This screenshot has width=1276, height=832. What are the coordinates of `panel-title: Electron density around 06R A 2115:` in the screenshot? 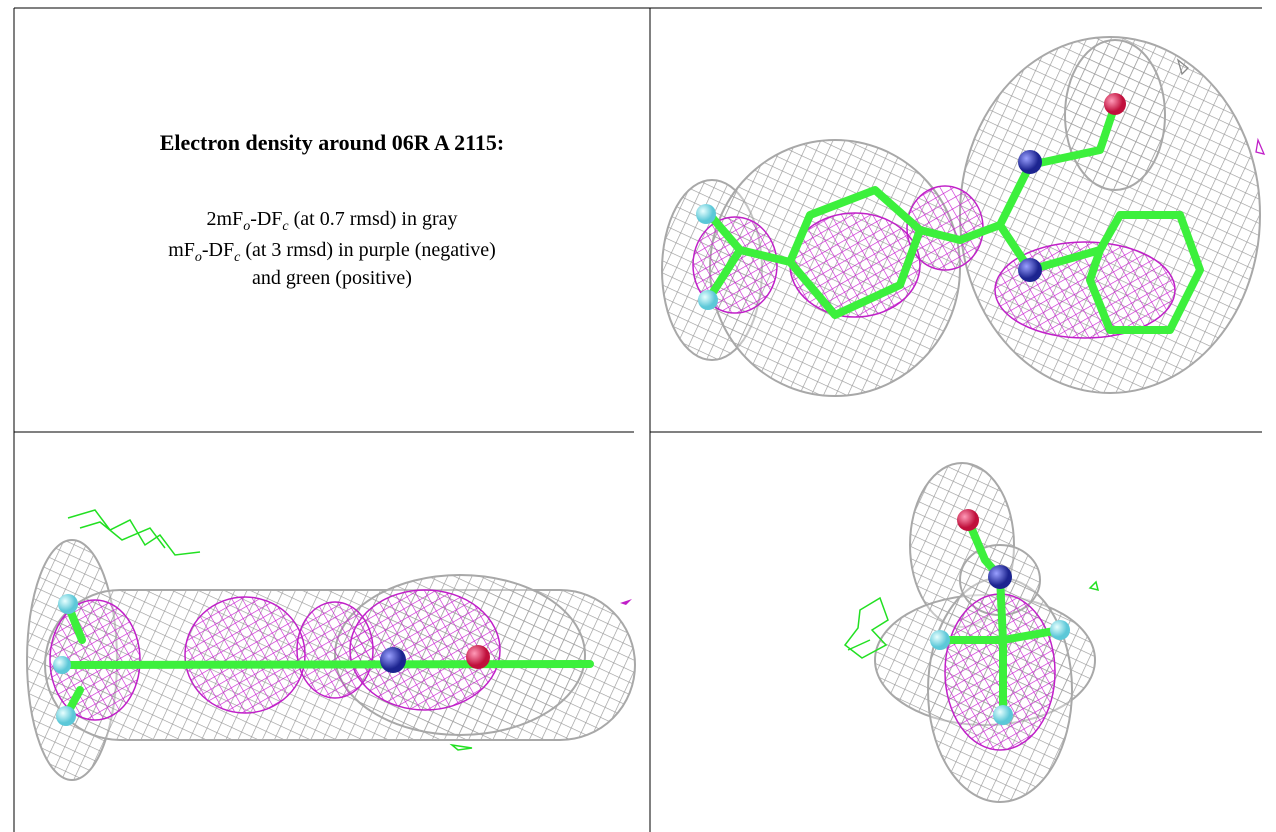 It's located at (332, 142).